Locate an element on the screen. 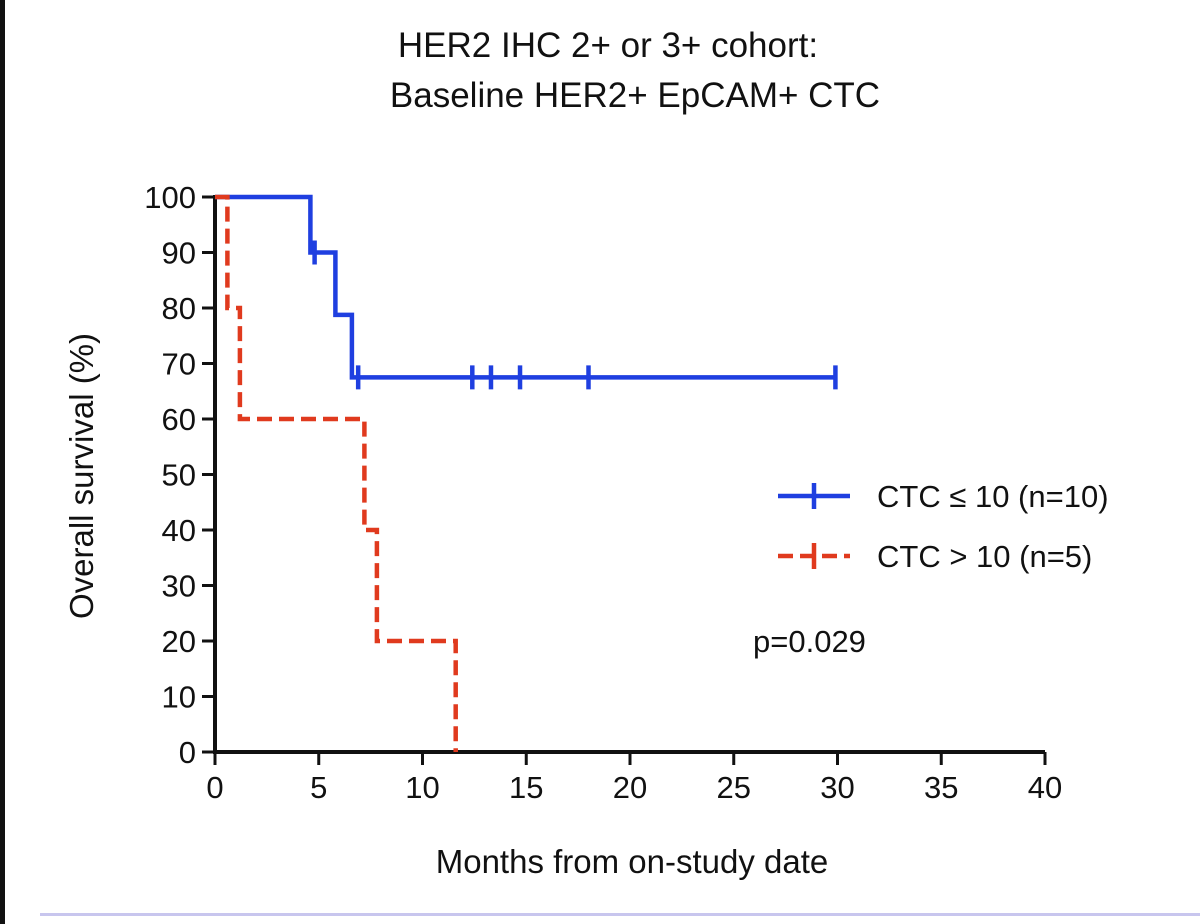 The image size is (1200, 924). y-axis-label: Overall survival (%) is located at coordinates (81, 476).